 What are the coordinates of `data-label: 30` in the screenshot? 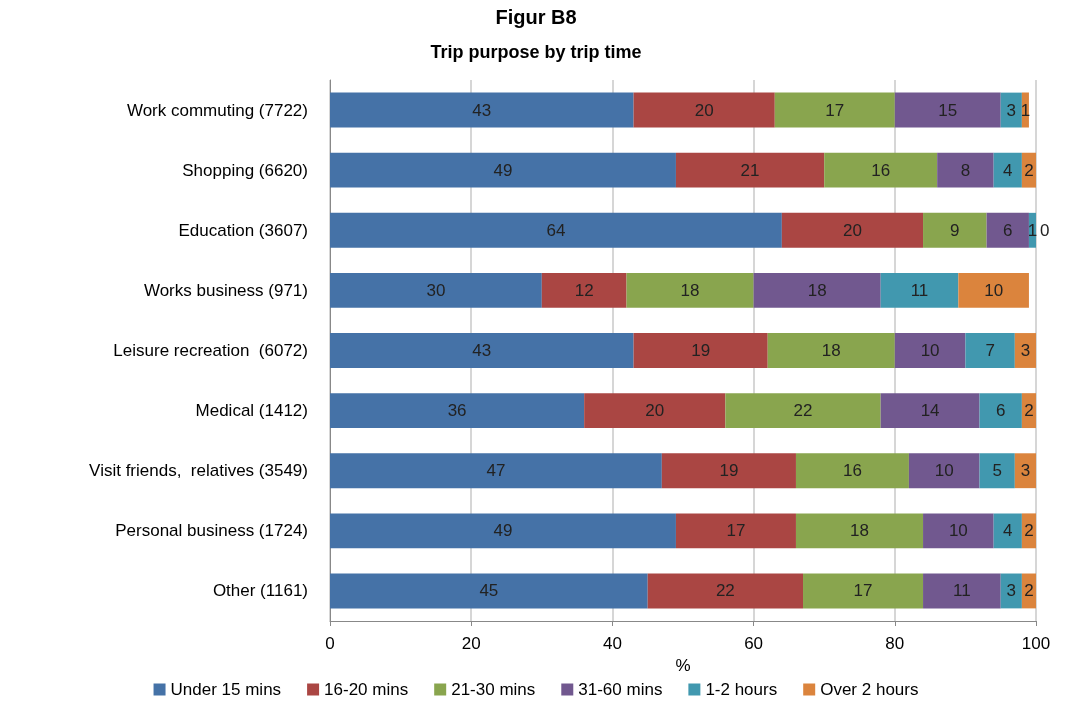 It's located at (436, 290).